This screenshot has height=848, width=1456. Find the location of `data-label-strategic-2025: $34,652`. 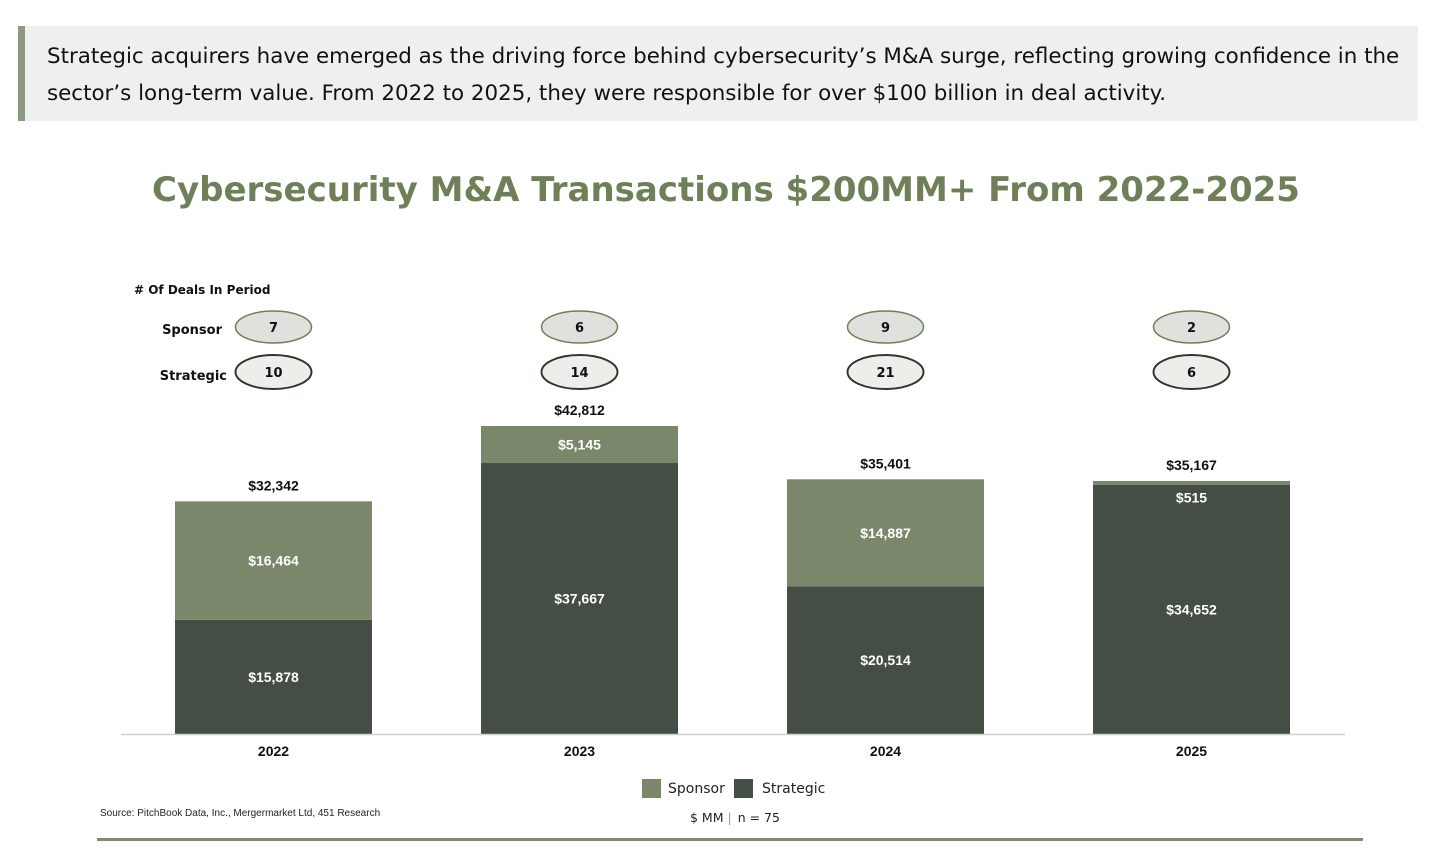

data-label-strategic-2025: $34,652 is located at coordinates (1191, 609).